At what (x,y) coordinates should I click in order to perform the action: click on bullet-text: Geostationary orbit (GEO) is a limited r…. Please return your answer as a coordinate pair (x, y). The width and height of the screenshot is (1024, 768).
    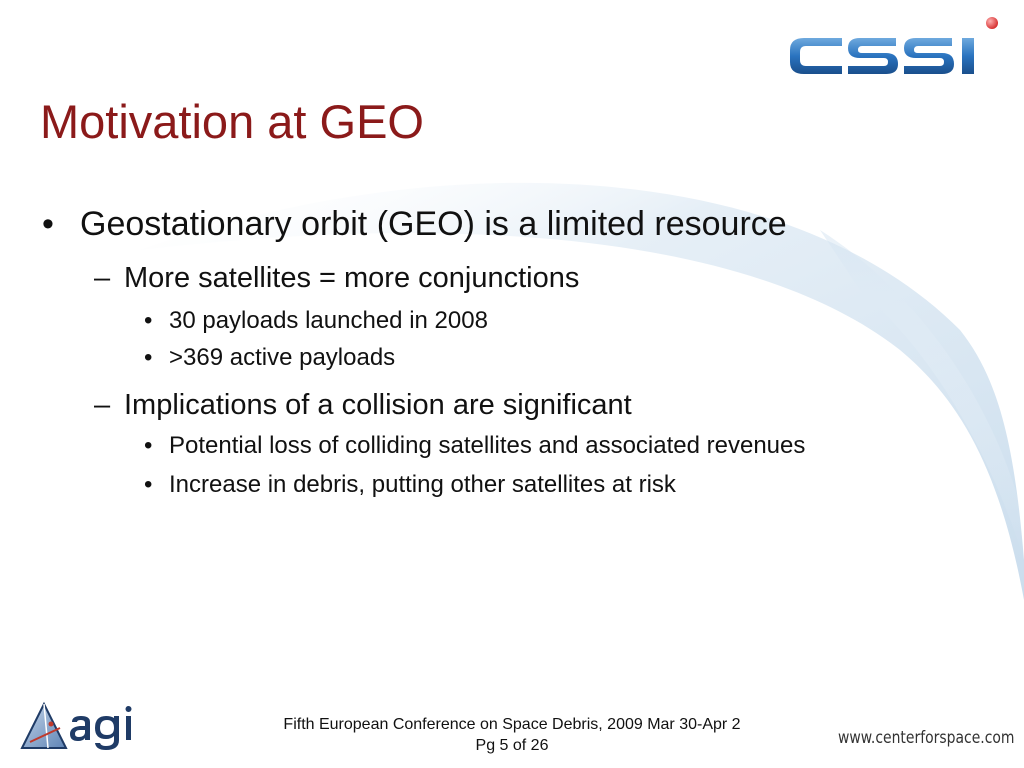
    Looking at the image, I should click on (433, 224).